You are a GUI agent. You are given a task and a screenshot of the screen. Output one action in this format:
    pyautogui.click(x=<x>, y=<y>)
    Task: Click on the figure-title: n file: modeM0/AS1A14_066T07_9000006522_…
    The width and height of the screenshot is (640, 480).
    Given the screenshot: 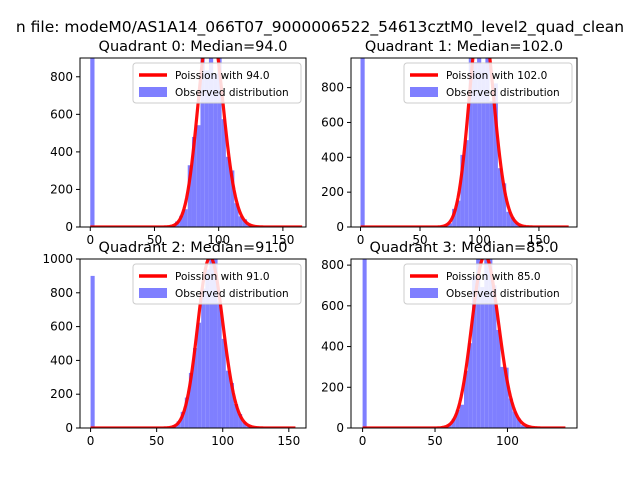 What is the action you would take?
    pyautogui.click(x=320, y=27)
    